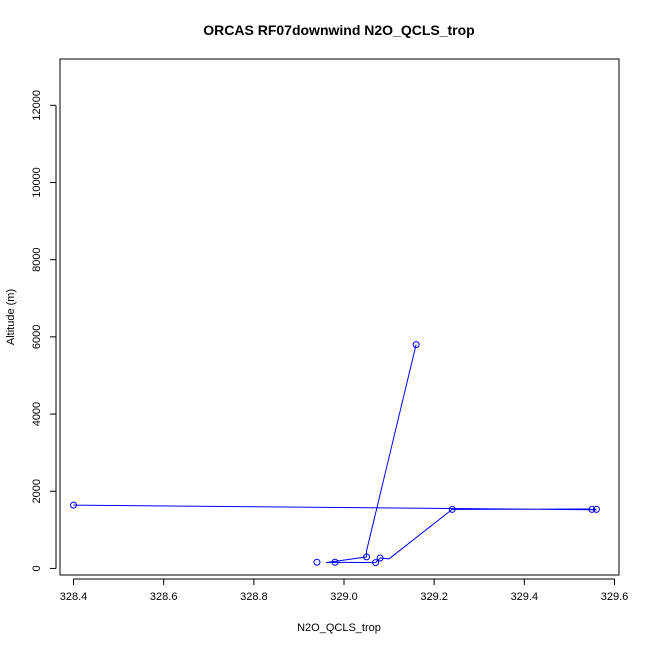 Image resolution: width=650 pixels, height=650 pixels. Describe the element at coordinates (37, 568) in the screenshot. I see `y-tick-label: 0` at that location.